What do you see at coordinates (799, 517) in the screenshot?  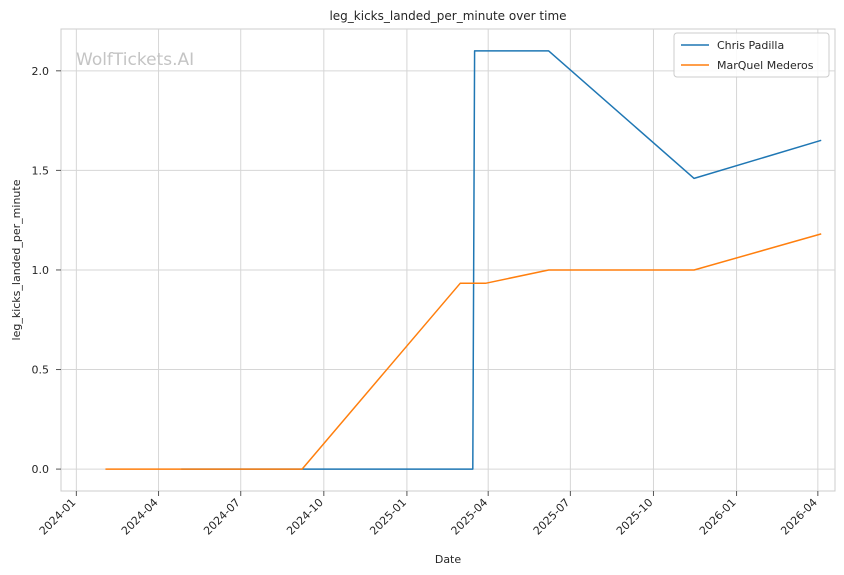 I see `x-tick-label: 2026-04` at bounding box center [799, 517].